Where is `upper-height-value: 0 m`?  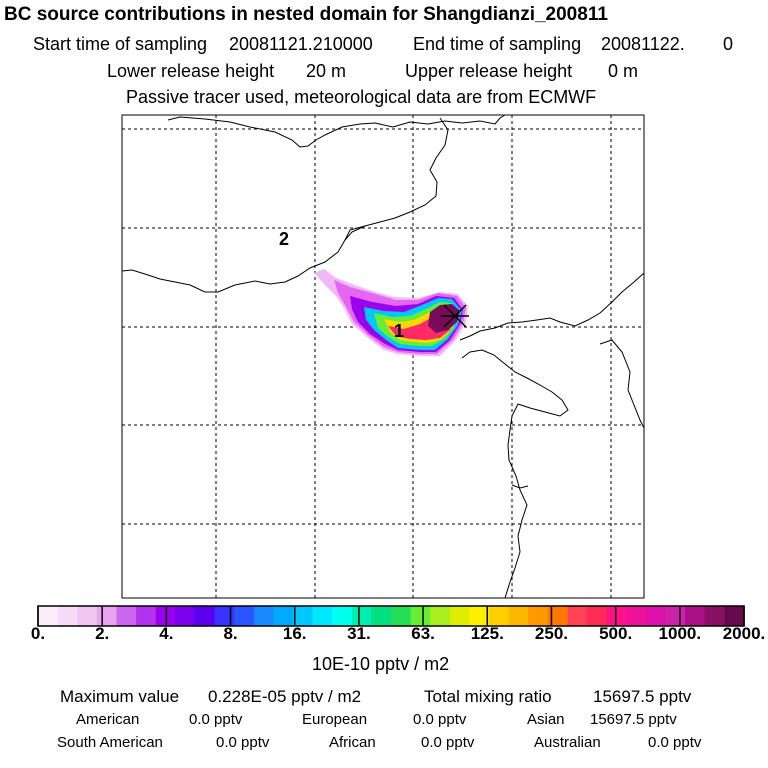 upper-height-value: 0 m is located at coordinates (623, 71).